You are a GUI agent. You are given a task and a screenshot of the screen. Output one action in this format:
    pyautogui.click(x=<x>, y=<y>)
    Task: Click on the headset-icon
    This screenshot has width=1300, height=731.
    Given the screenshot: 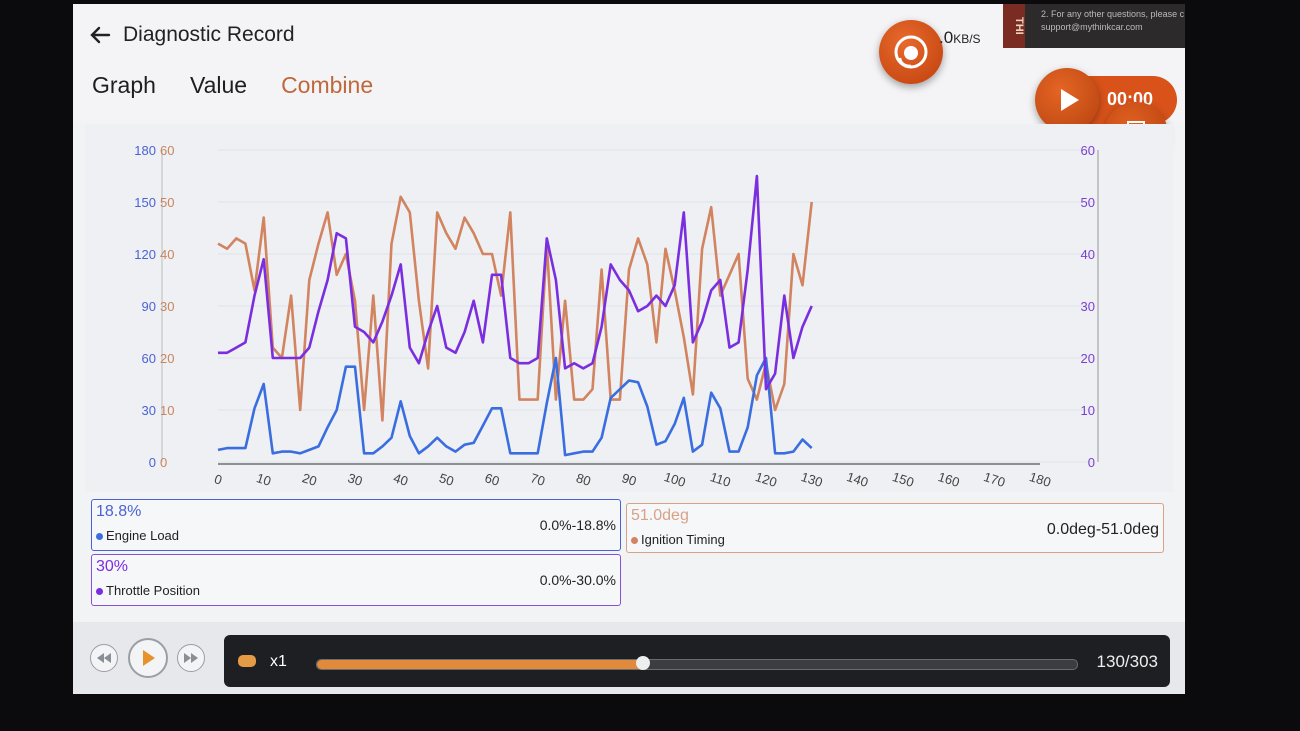 What is the action you would take?
    pyautogui.click(x=911, y=52)
    